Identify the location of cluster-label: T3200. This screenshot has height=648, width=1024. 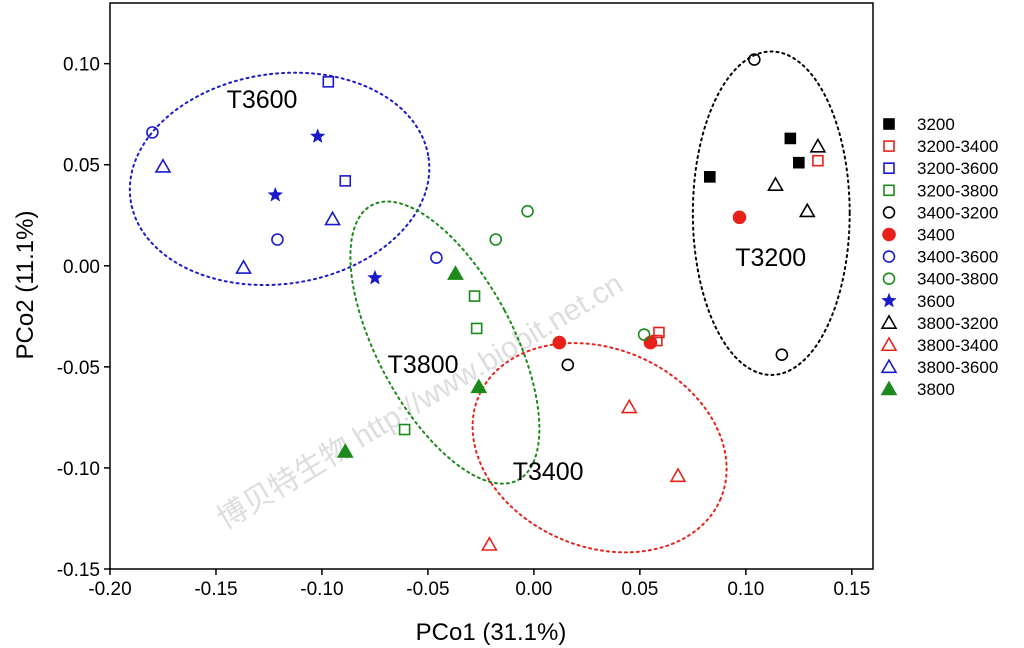
(770, 258).